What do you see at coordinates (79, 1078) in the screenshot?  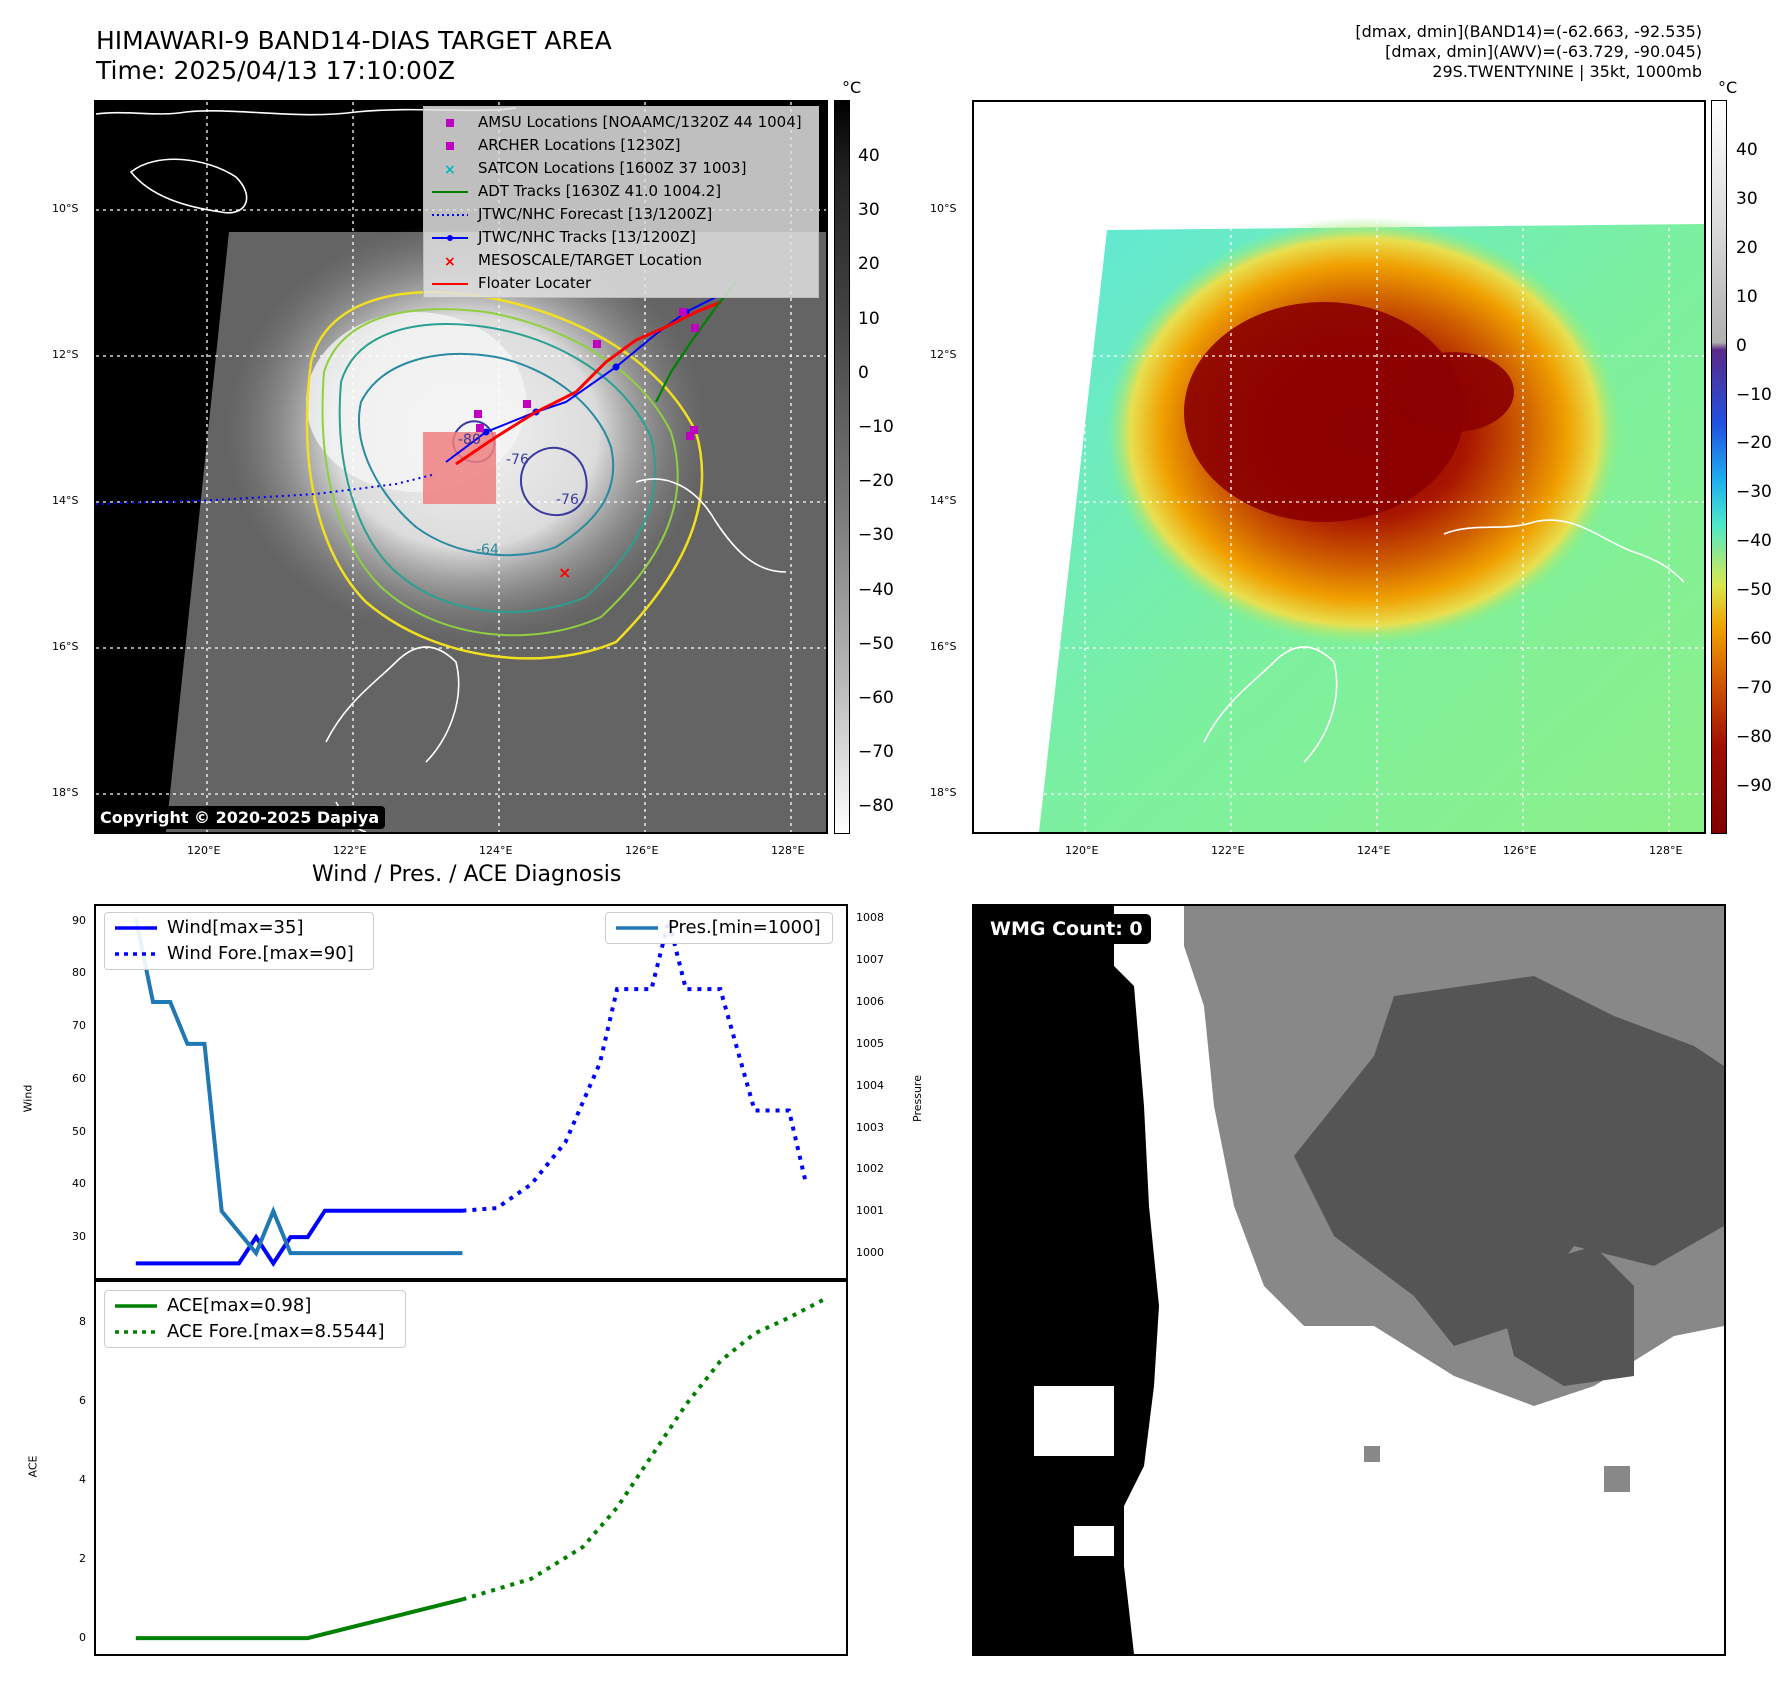 I see `y-tick-label: 60` at bounding box center [79, 1078].